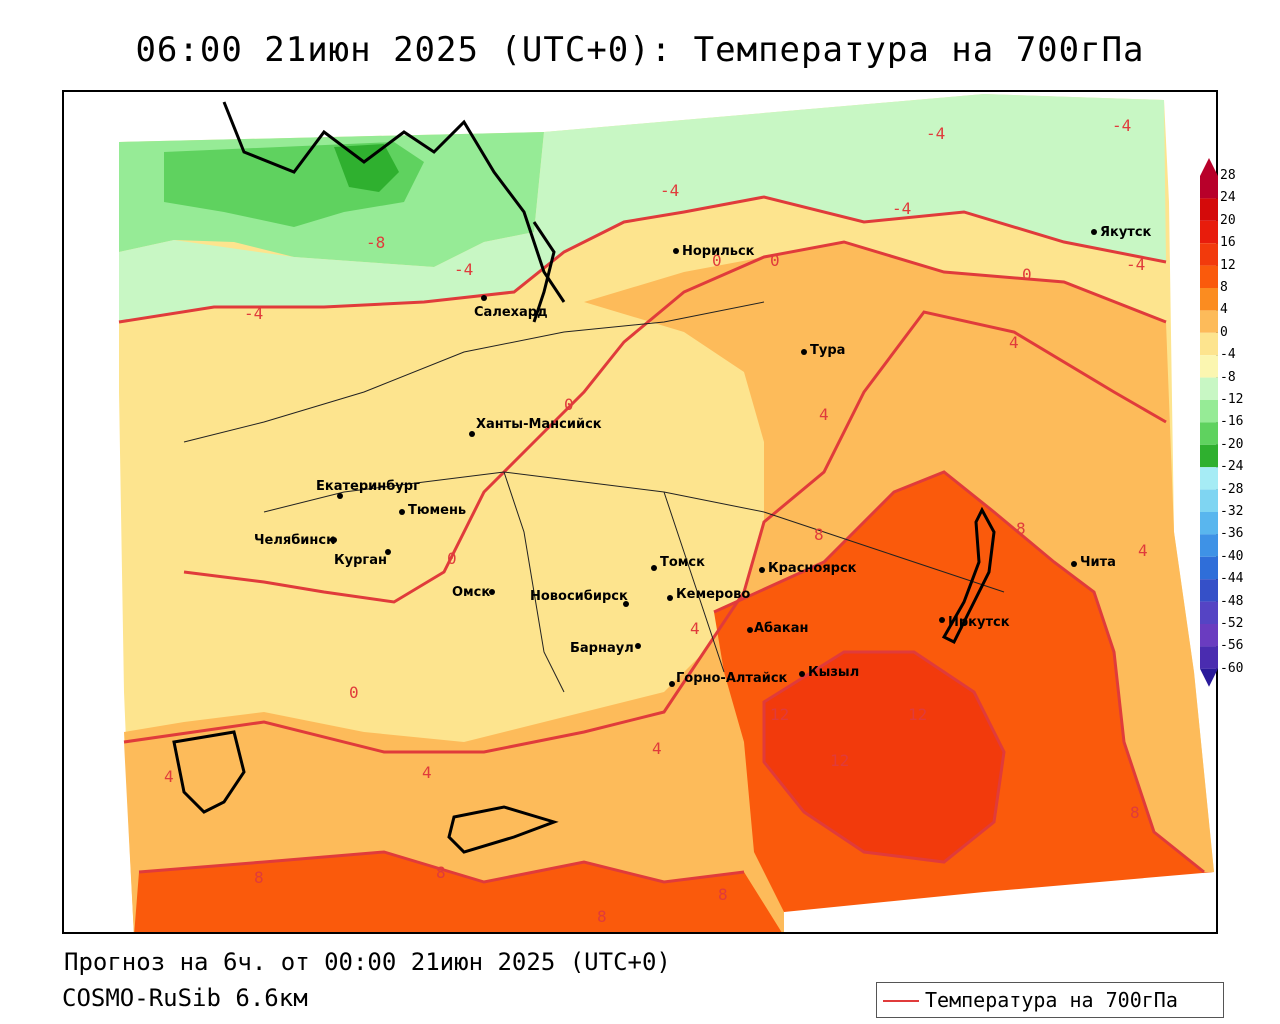 The image size is (1280, 1024). I want to click on colorbar-tick-label: 20, so click(1228, 220).